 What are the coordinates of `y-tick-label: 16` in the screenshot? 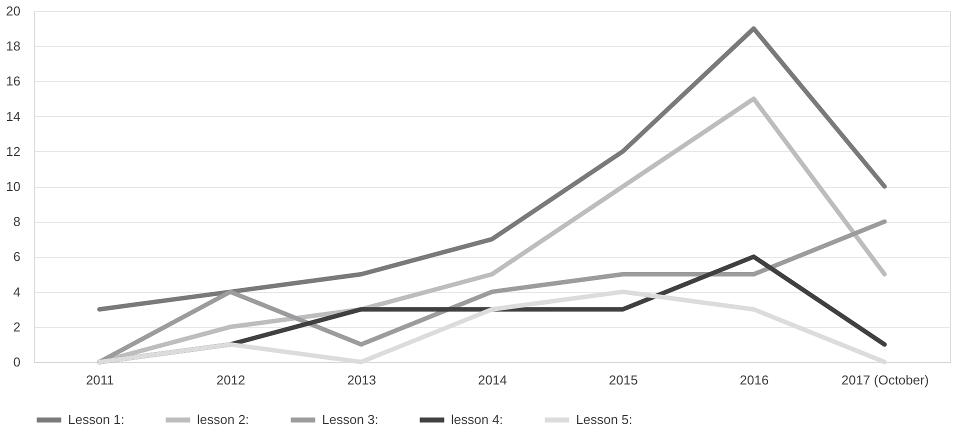 It's located at (13, 81).